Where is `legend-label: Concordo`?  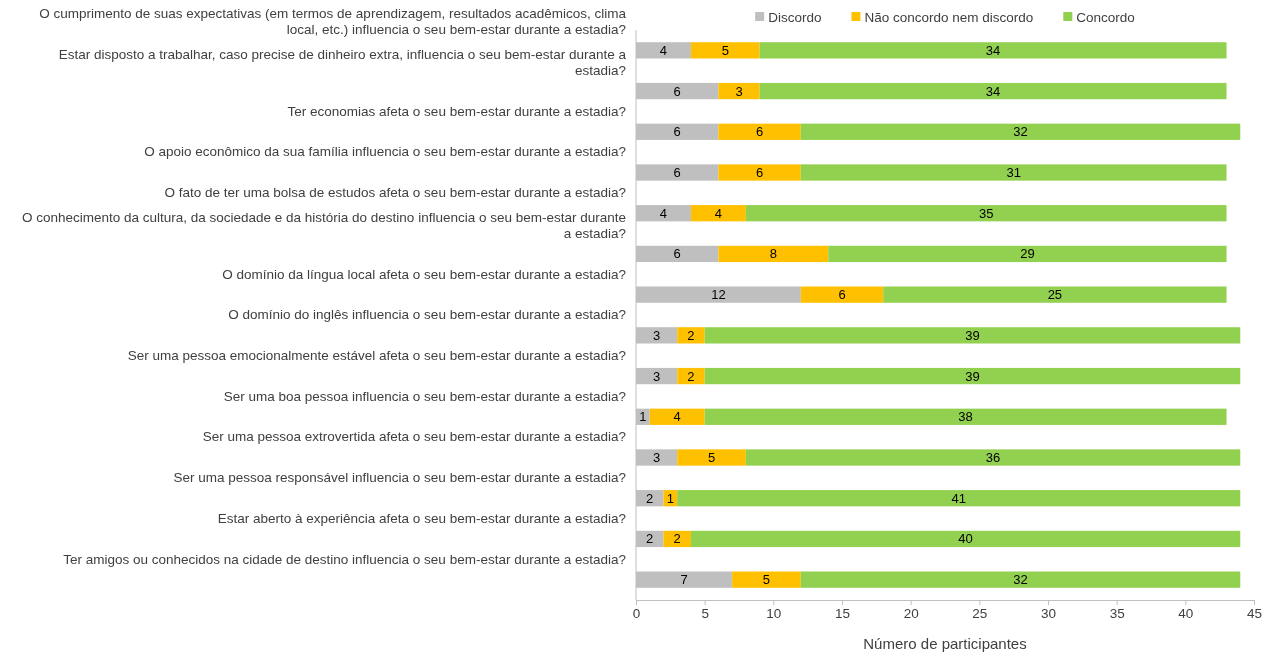
legend-label: Concordo is located at coordinates (1105, 17).